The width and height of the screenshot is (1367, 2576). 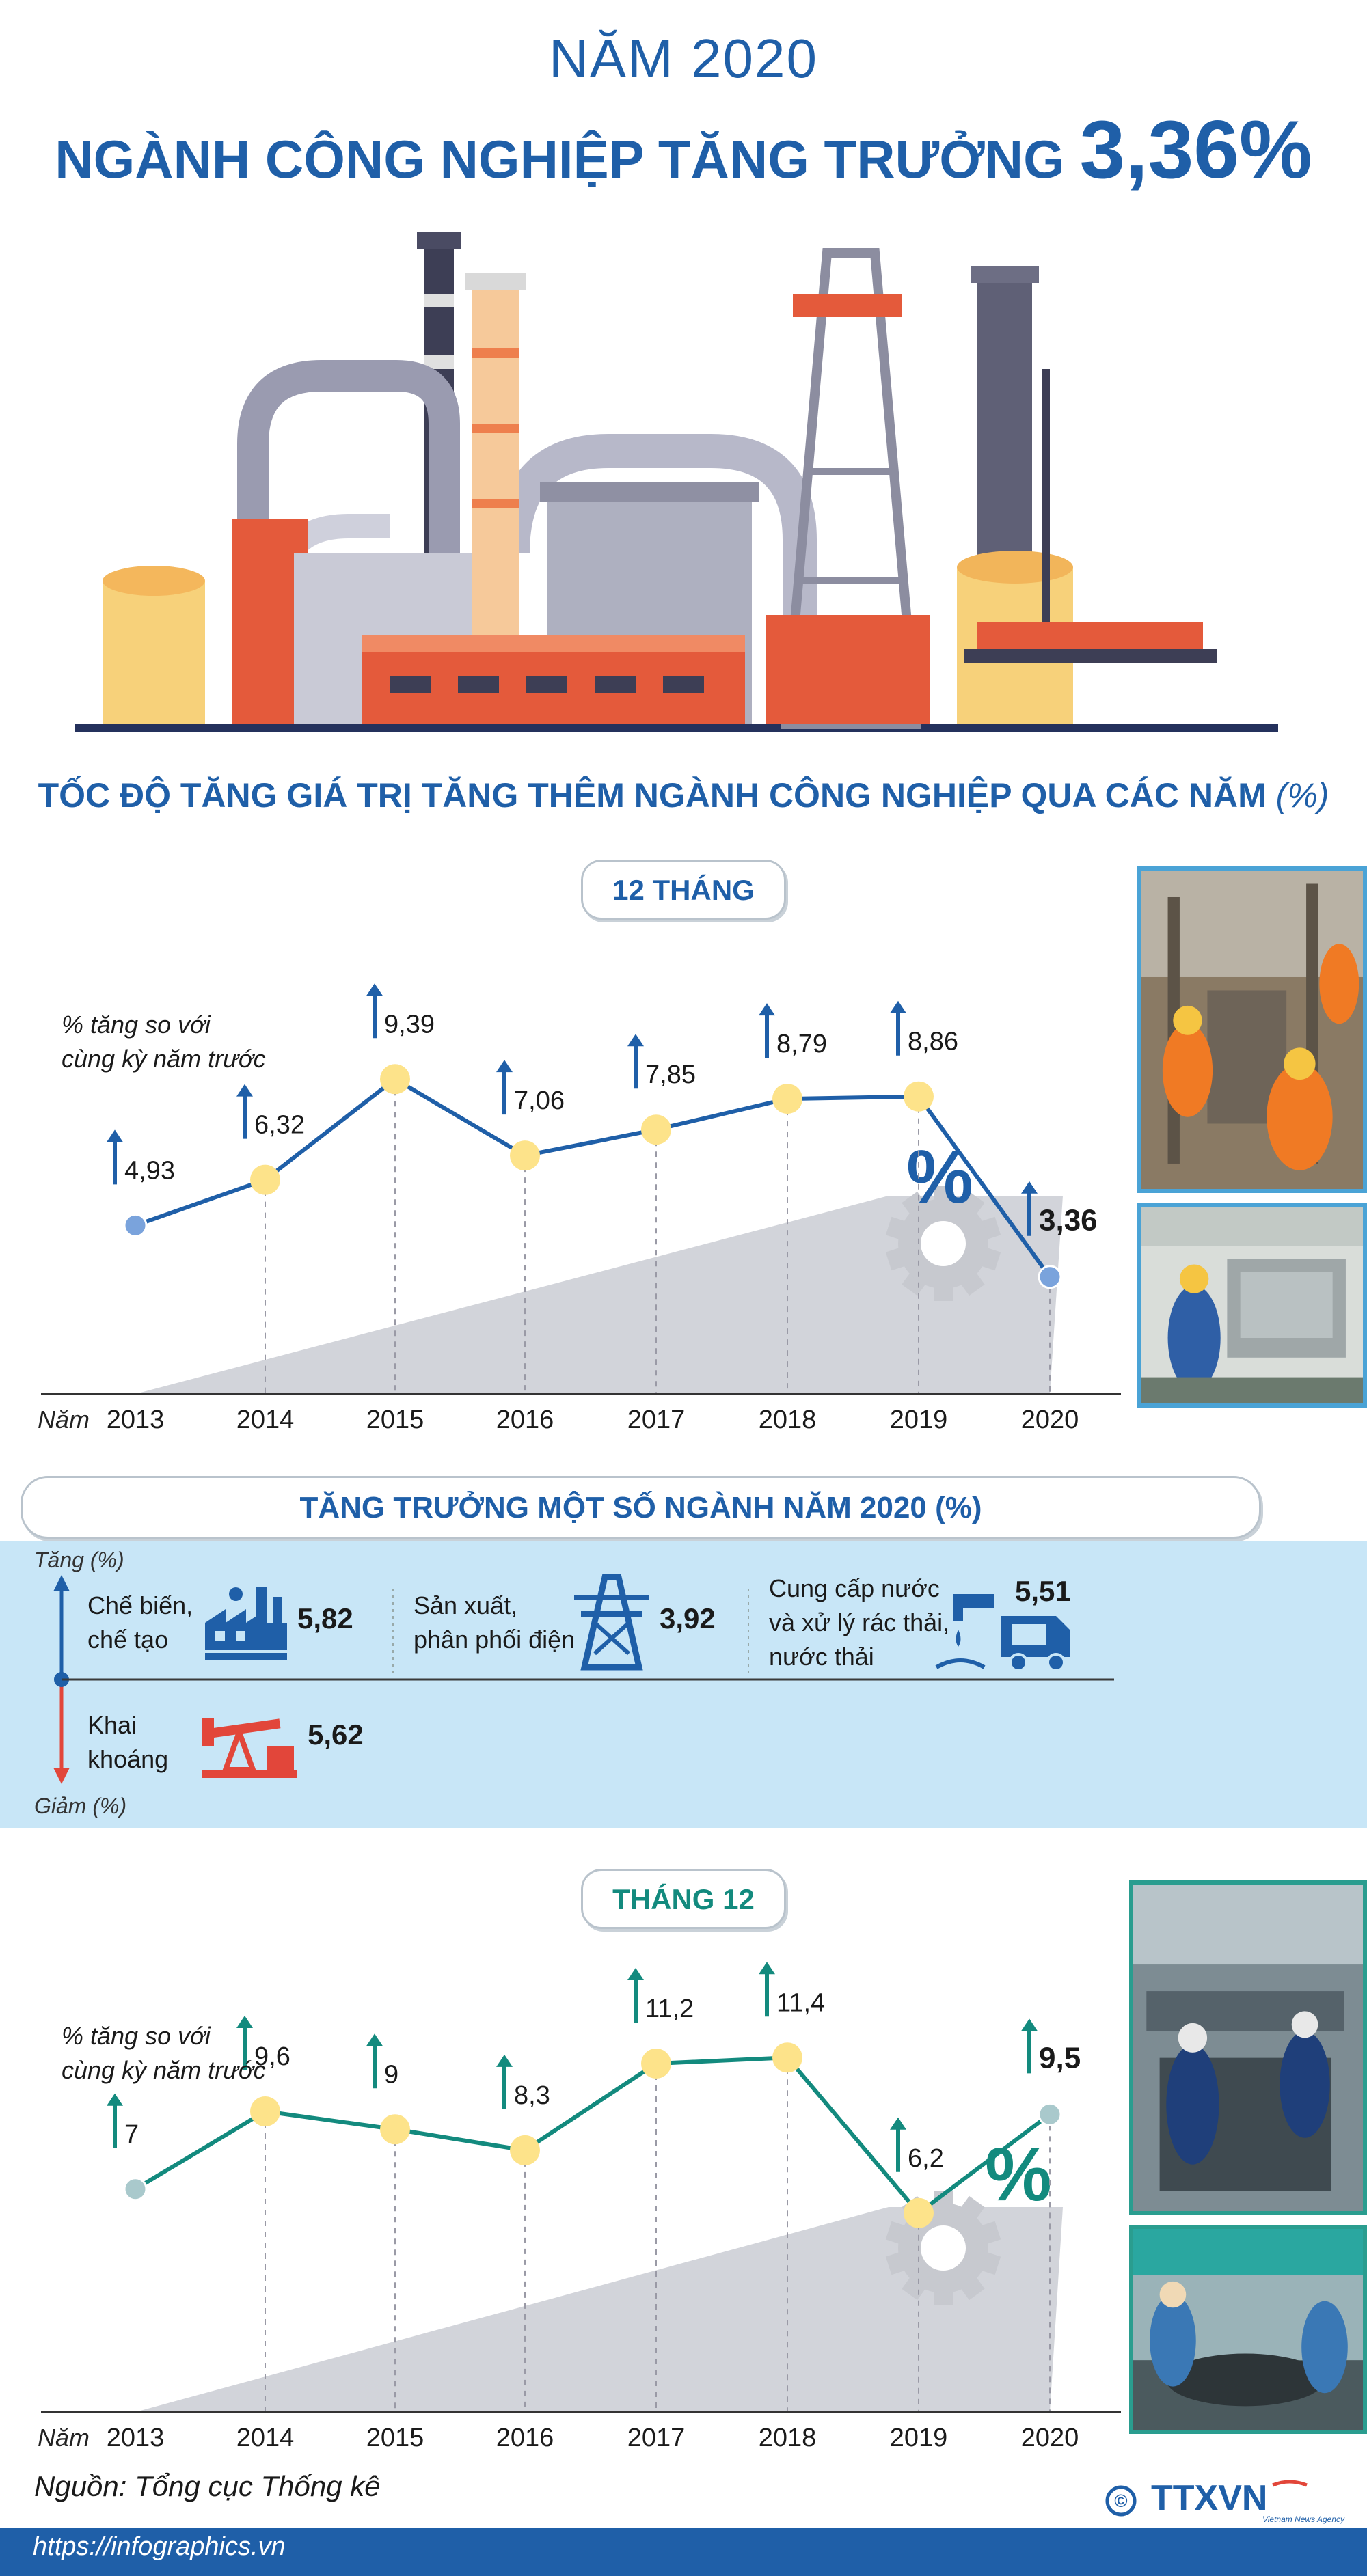 What do you see at coordinates (150, 1170) in the screenshot?
I see `data-label: 4,93` at bounding box center [150, 1170].